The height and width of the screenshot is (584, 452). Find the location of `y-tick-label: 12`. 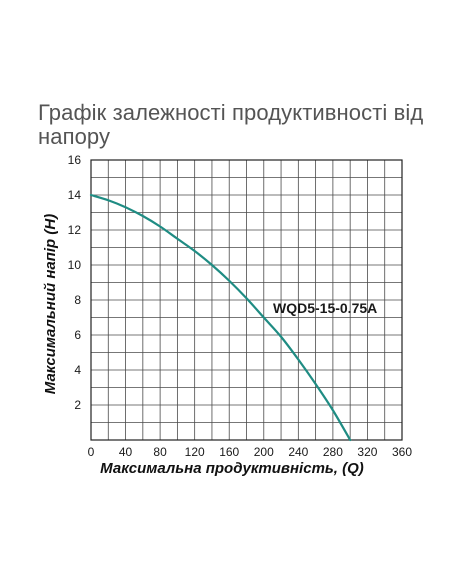

y-tick-label: 12 is located at coordinates (75, 230).